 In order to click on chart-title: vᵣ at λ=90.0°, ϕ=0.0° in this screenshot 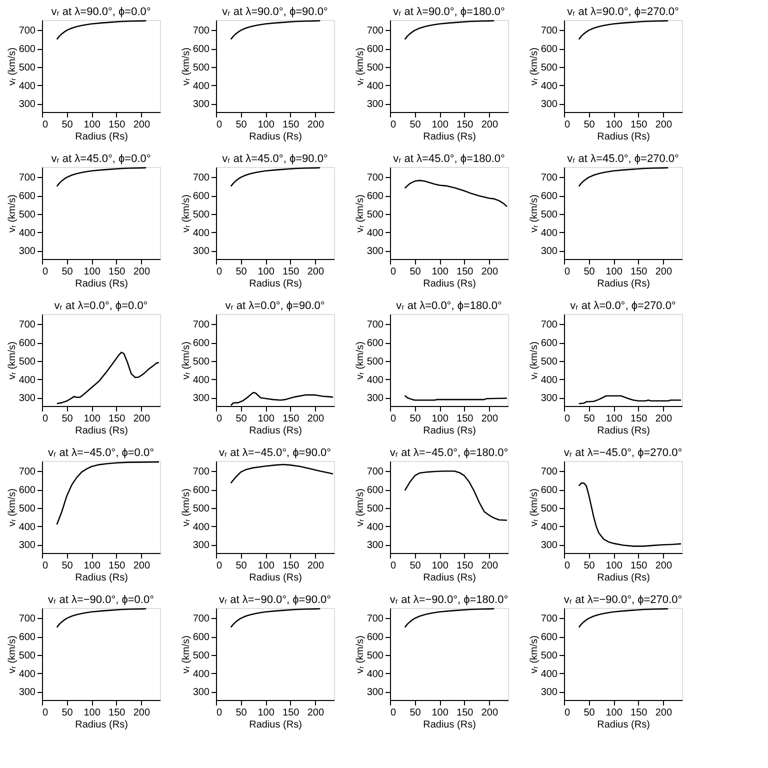, I will do `click(101, 12)`.